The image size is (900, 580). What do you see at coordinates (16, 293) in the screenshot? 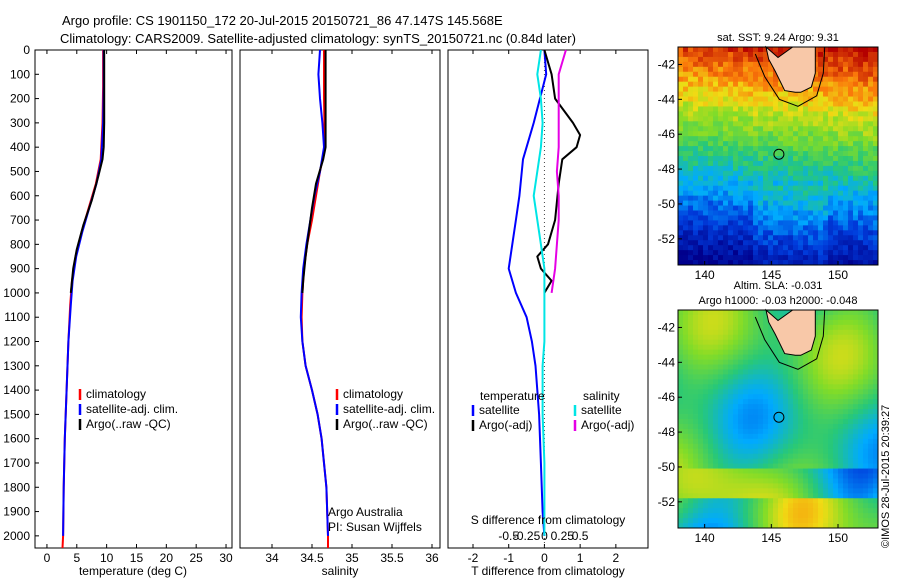
I see `y-tick-label: 1000` at bounding box center [16, 293].